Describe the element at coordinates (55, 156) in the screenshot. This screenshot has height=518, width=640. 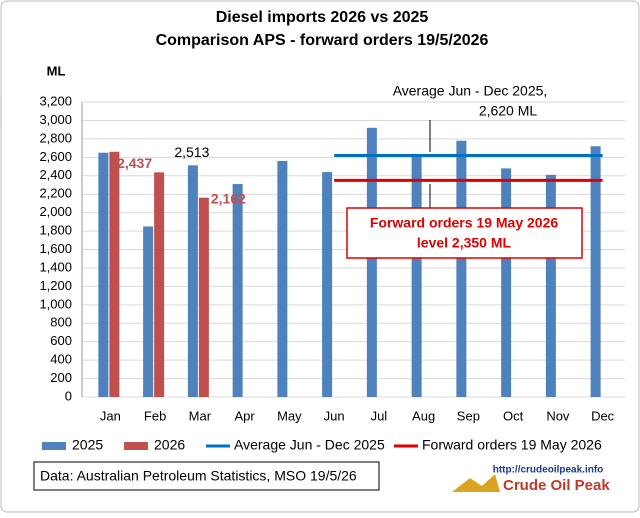
I see `y-tick-label: 2,600` at that location.